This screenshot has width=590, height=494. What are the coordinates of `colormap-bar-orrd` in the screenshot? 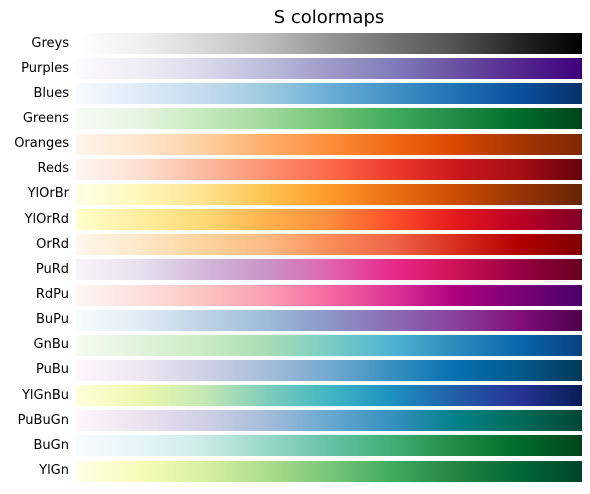 It's located at (329, 245).